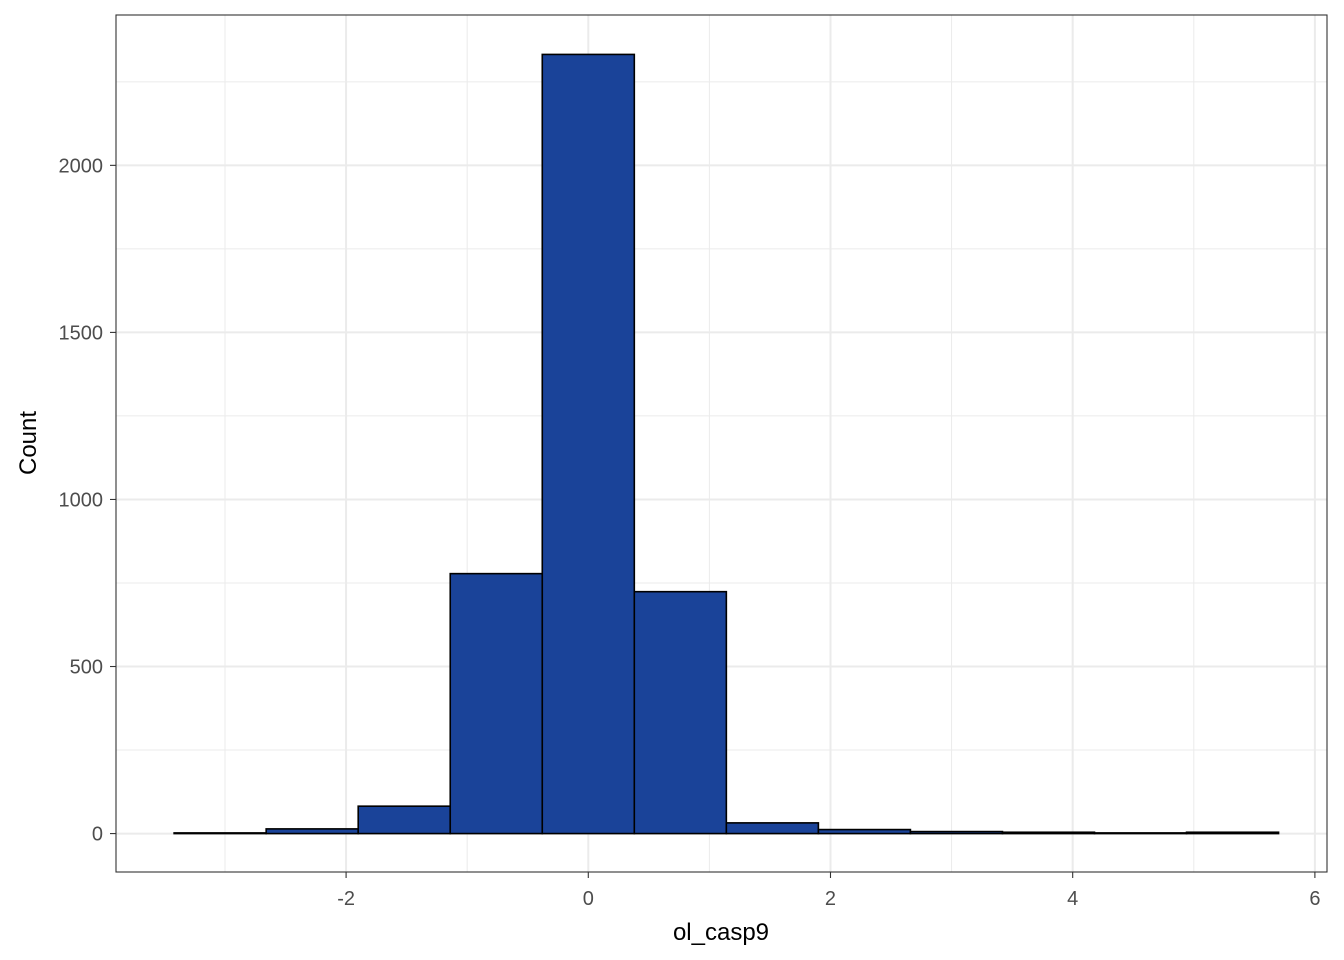 The width and height of the screenshot is (1344, 960). I want to click on x-axis-title: ol_casp9, so click(721, 932).